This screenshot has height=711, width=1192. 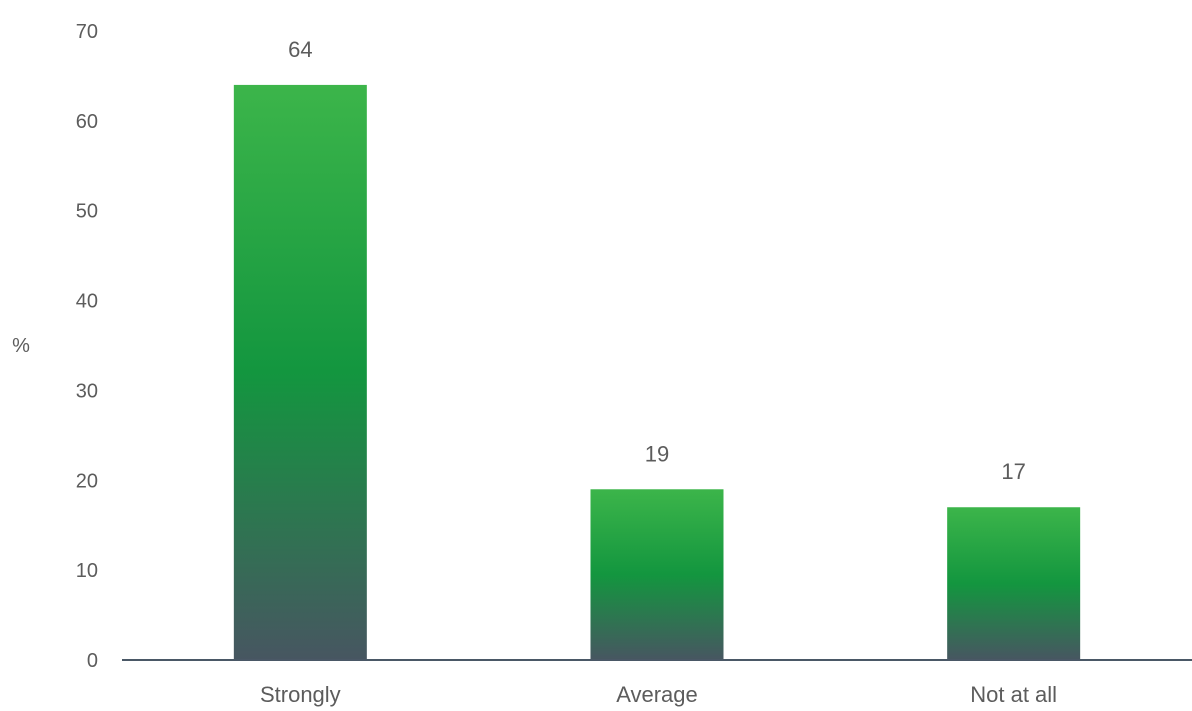 I want to click on y-axis-title: %, so click(x=21, y=346).